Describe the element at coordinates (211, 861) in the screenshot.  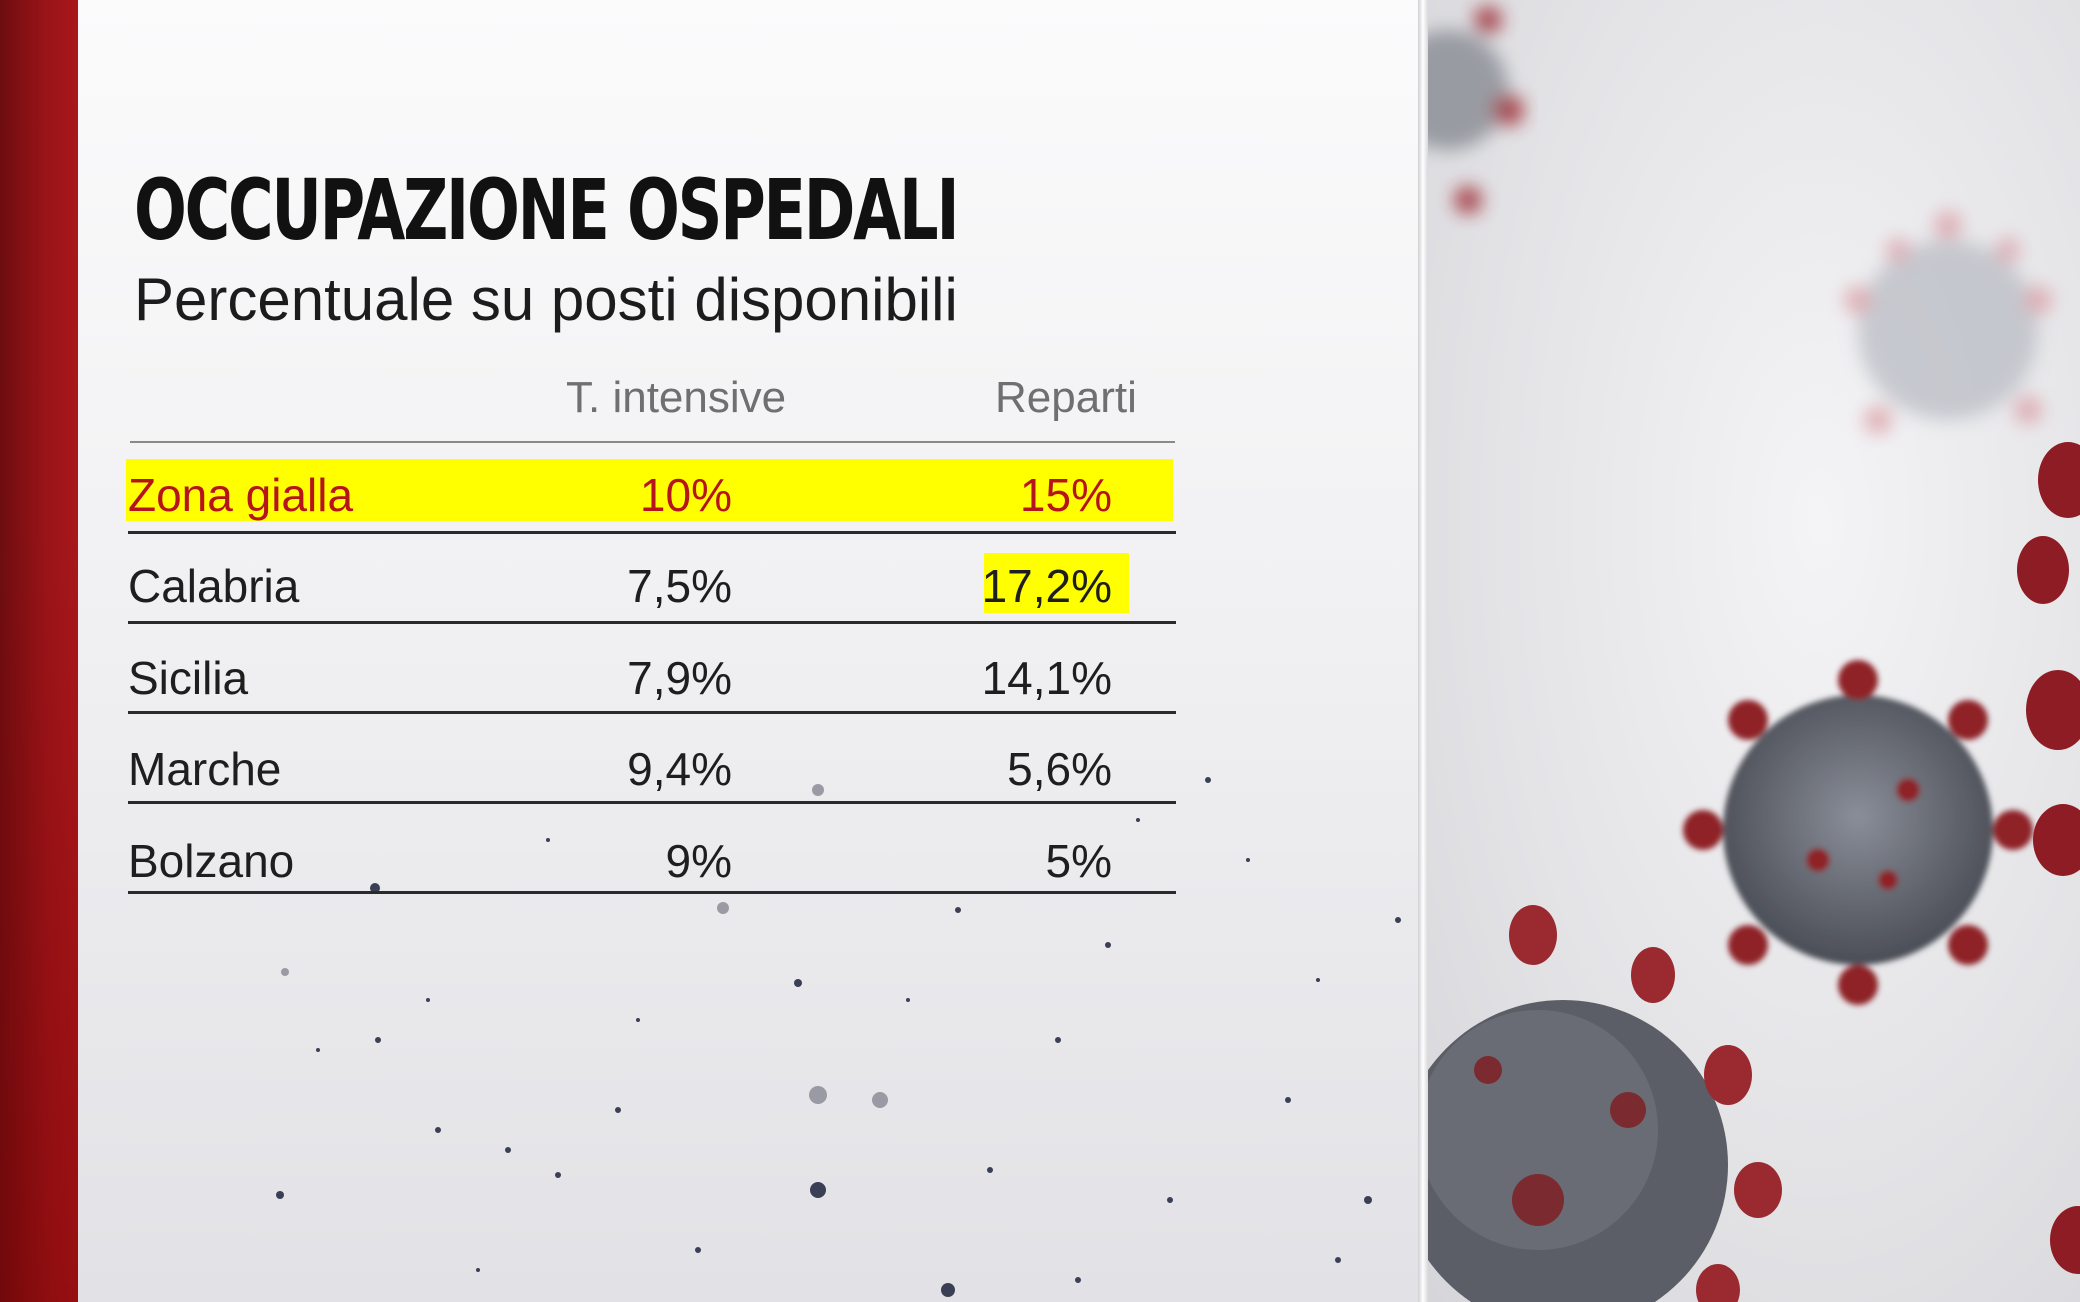
I see `row-label: Bolzano` at that location.